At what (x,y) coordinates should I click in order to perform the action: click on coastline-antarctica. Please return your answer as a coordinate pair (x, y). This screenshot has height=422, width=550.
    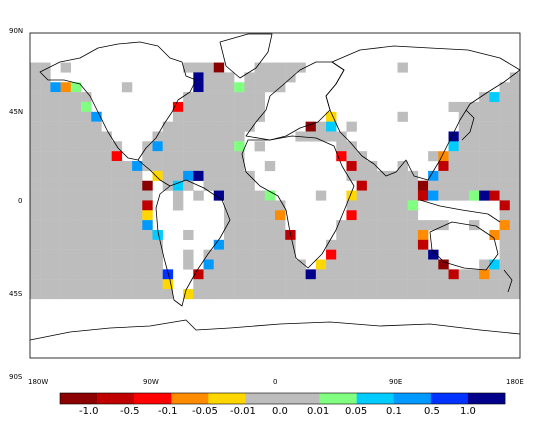
    Looking at the image, I should click on (275, 330).